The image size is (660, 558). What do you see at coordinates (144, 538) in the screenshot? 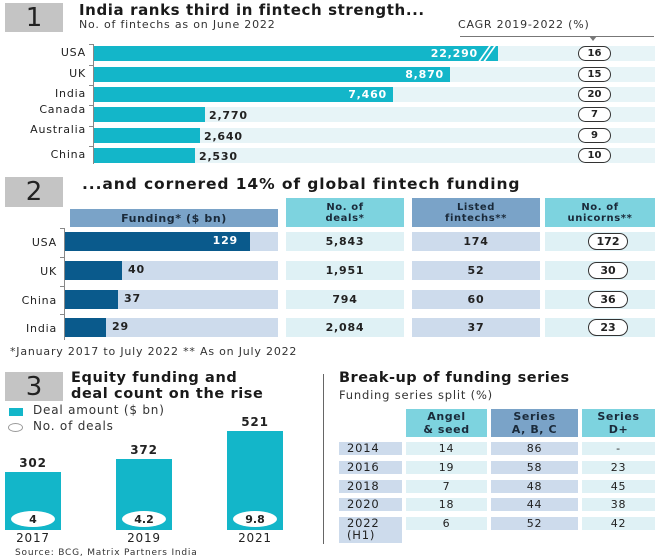
I see `year-label: 2019` at bounding box center [144, 538].